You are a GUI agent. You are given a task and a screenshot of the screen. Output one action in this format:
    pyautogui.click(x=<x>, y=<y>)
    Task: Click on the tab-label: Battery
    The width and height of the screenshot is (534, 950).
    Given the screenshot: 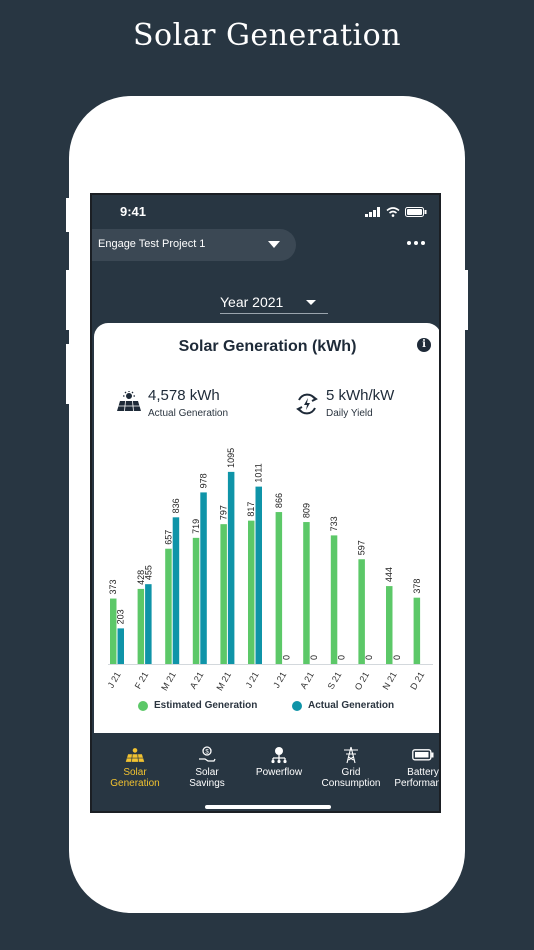 What is the action you would take?
    pyautogui.click(x=423, y=772)
    